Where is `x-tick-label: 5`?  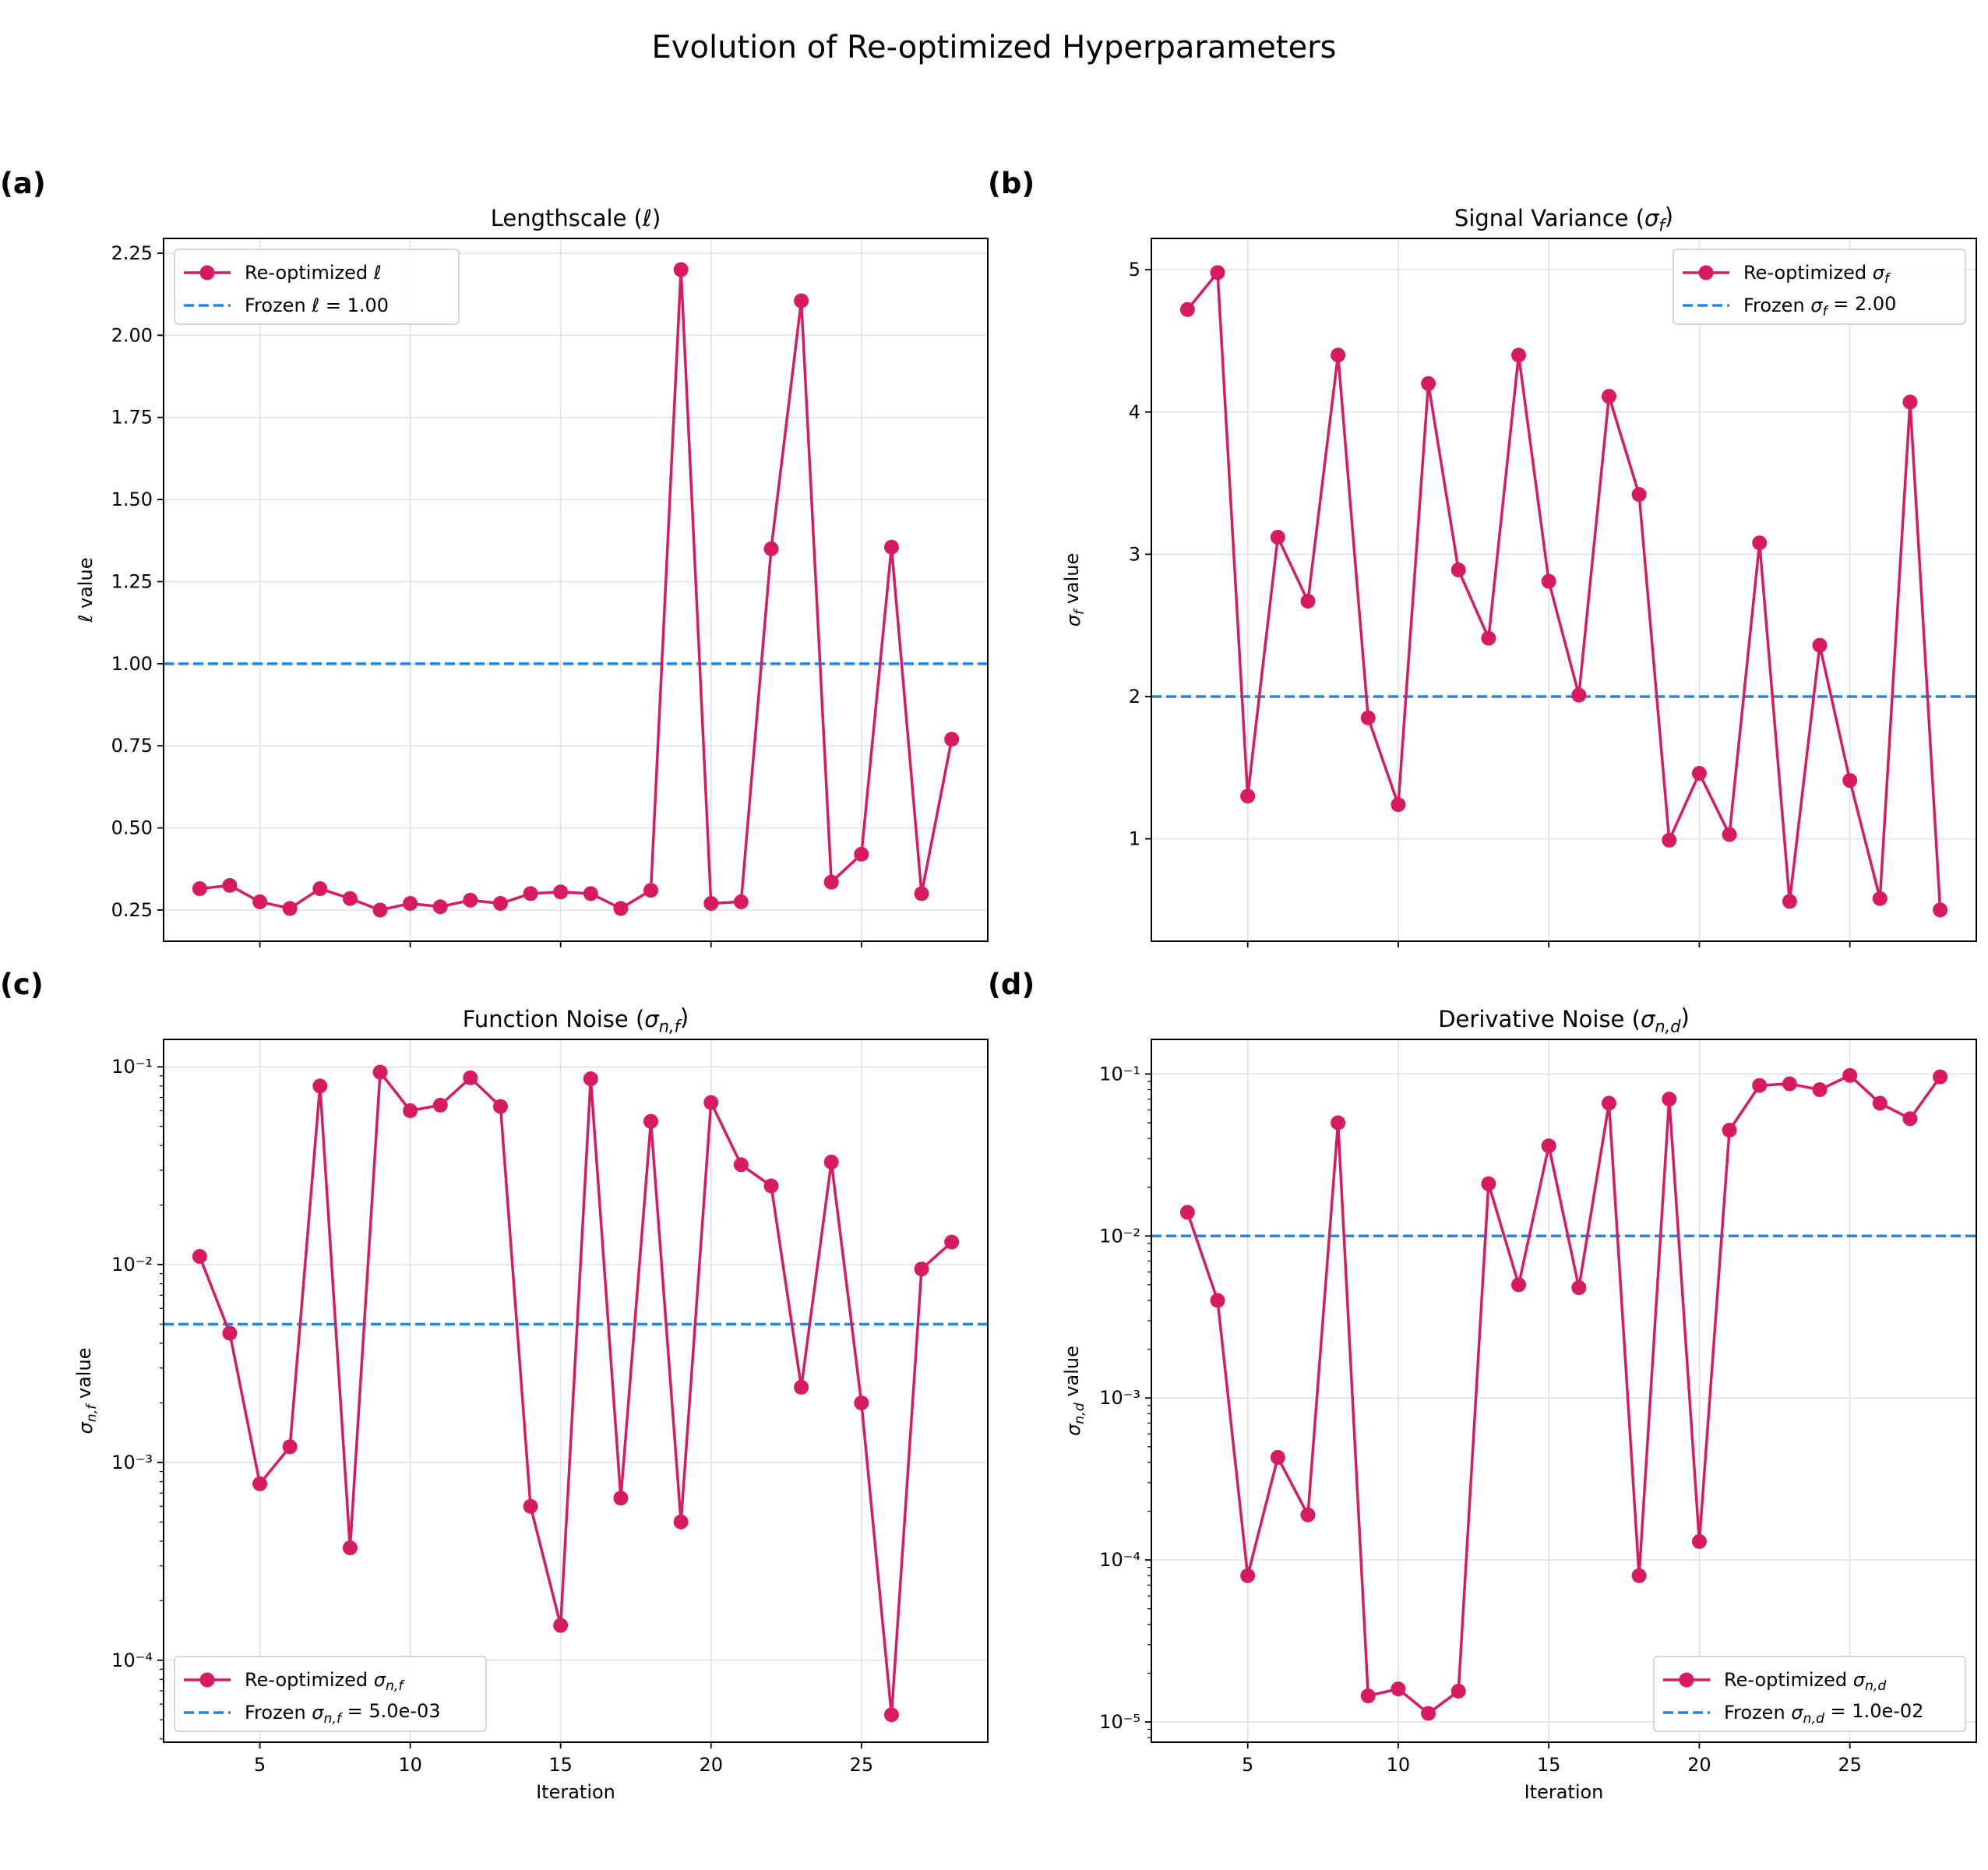
x-tick-label: 5 is located at coordinates (260, 1765).